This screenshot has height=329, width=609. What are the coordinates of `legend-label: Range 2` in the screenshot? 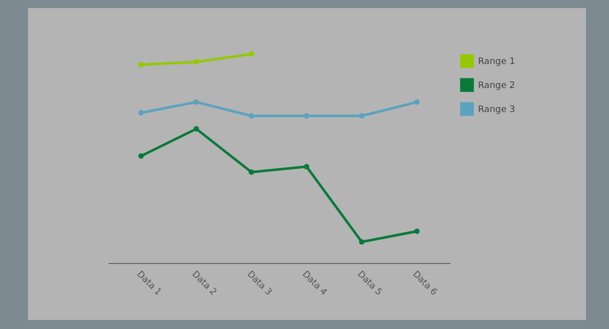 It's located at (497, 86).